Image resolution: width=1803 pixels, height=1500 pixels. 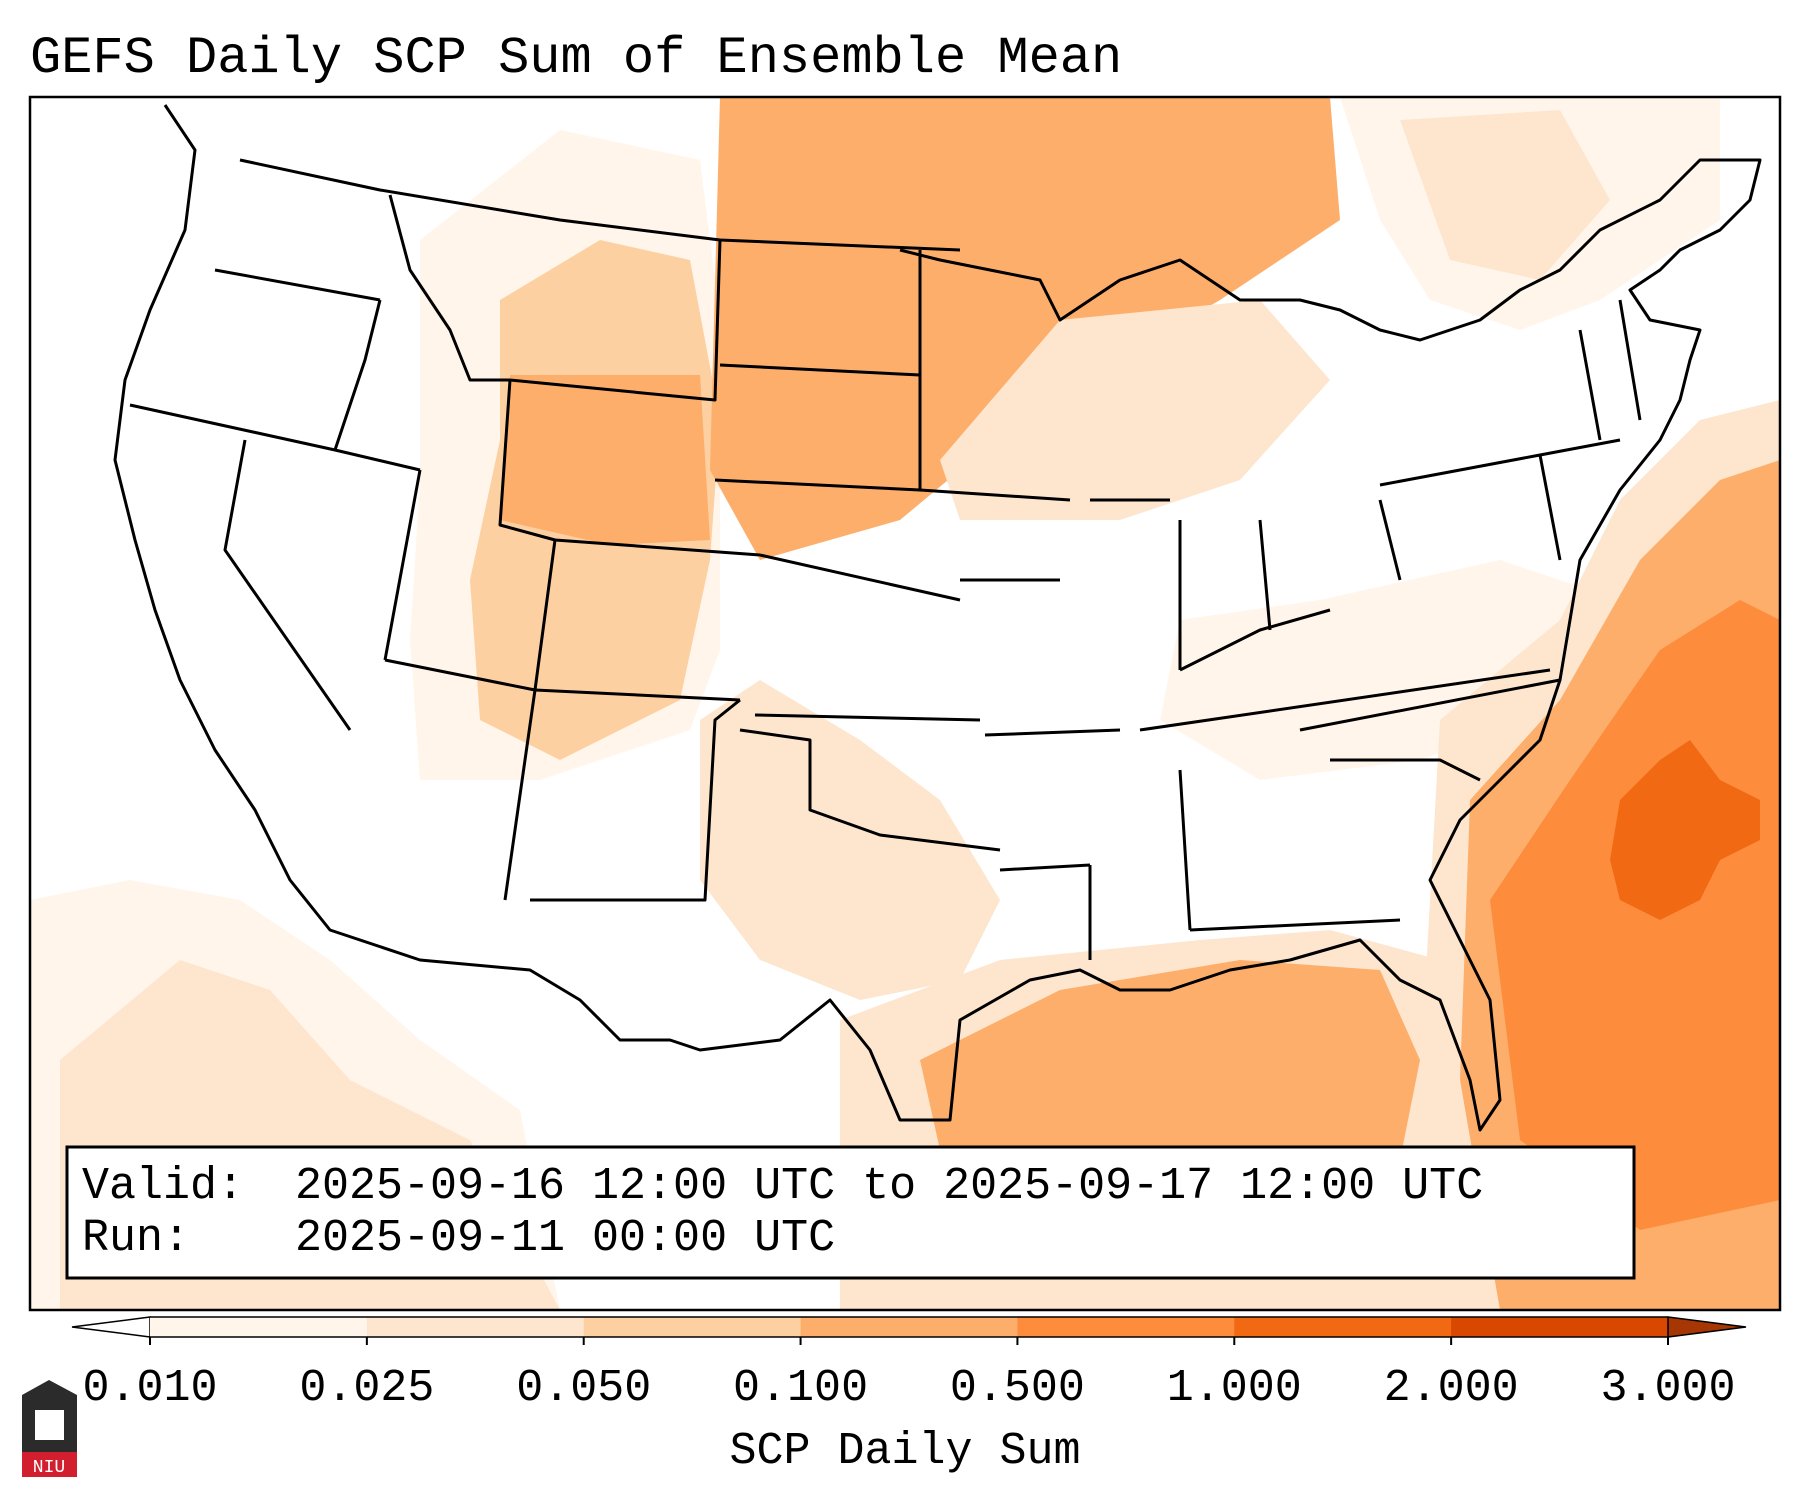 I want to click on border-sd-ne, so click(x=817, y=485).